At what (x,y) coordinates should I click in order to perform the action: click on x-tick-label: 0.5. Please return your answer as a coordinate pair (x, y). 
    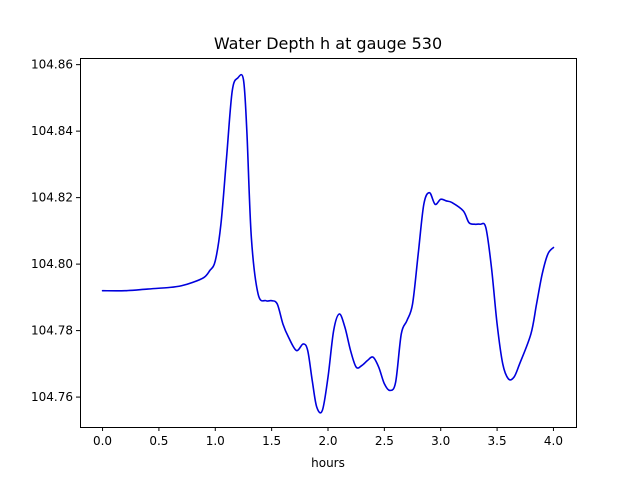
    Looking at the image, I should click on (158, 441).